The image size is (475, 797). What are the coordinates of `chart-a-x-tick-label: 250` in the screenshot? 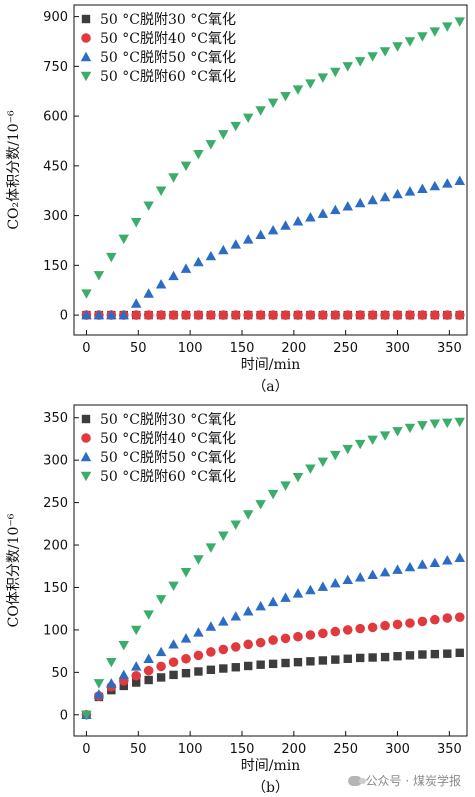 It's located at (345, 348).